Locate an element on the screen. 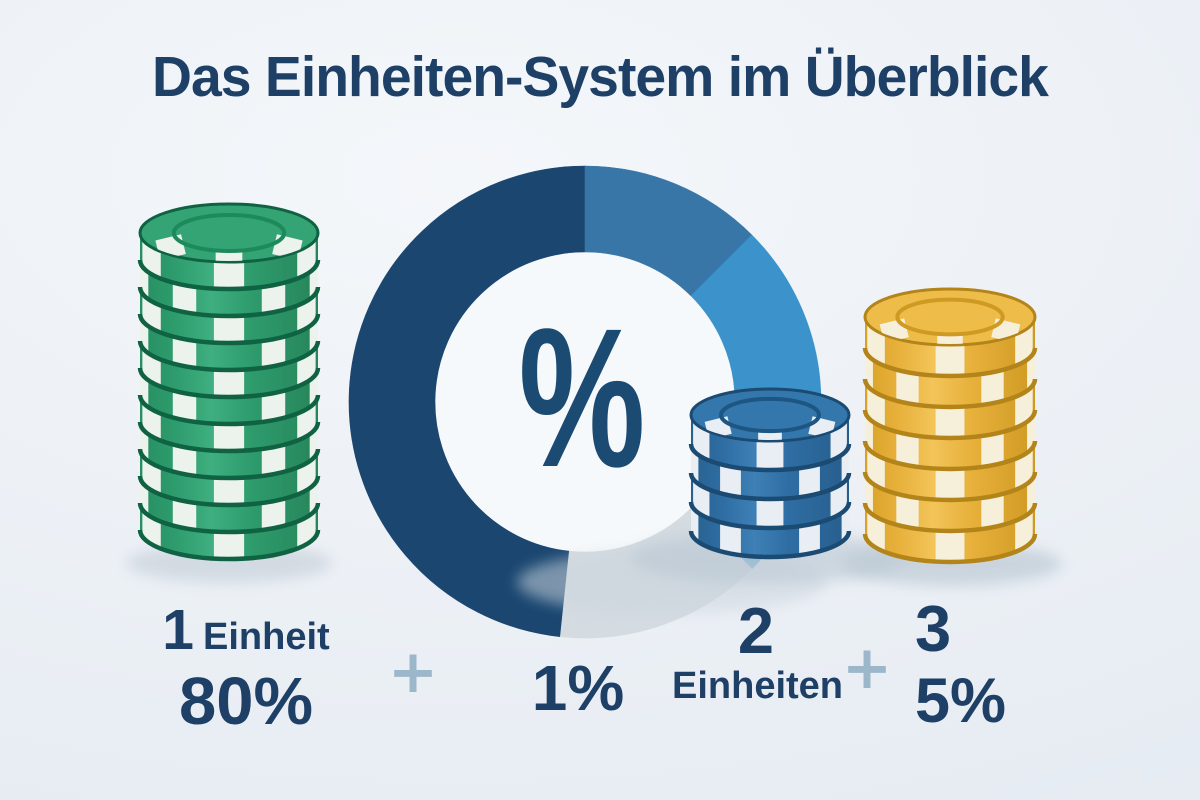 Image resolution: width=1200 pixels, height=800 pixels. plus-icon-1: + is located at coordinates (413, 672).